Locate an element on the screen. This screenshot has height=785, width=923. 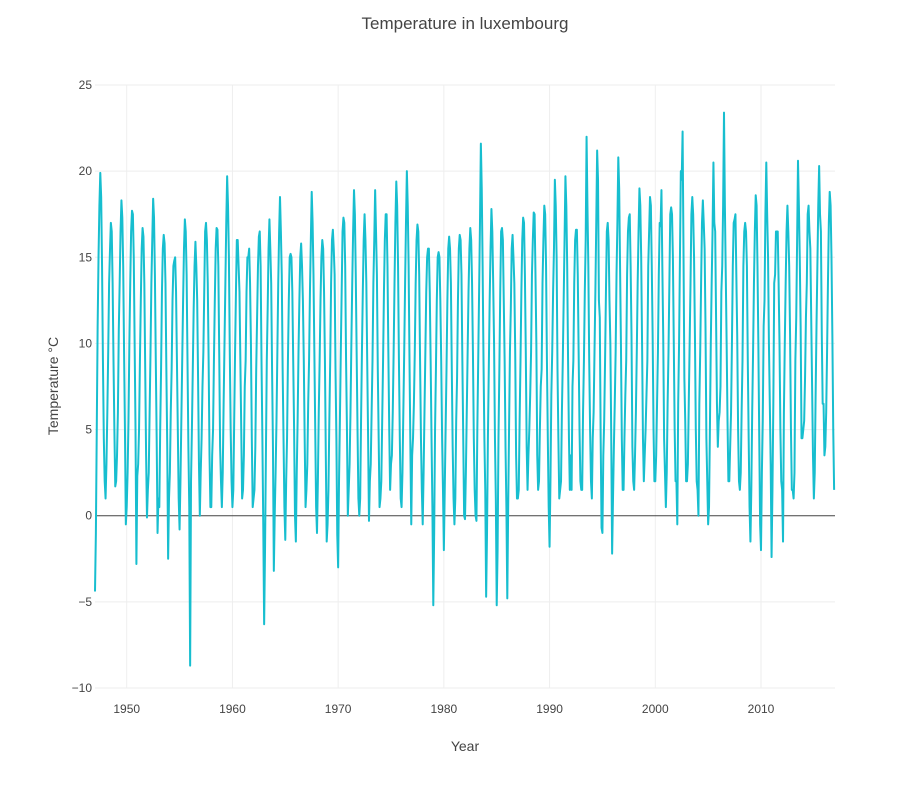
x-axis-label: Year is located at coordinates (465, 746).